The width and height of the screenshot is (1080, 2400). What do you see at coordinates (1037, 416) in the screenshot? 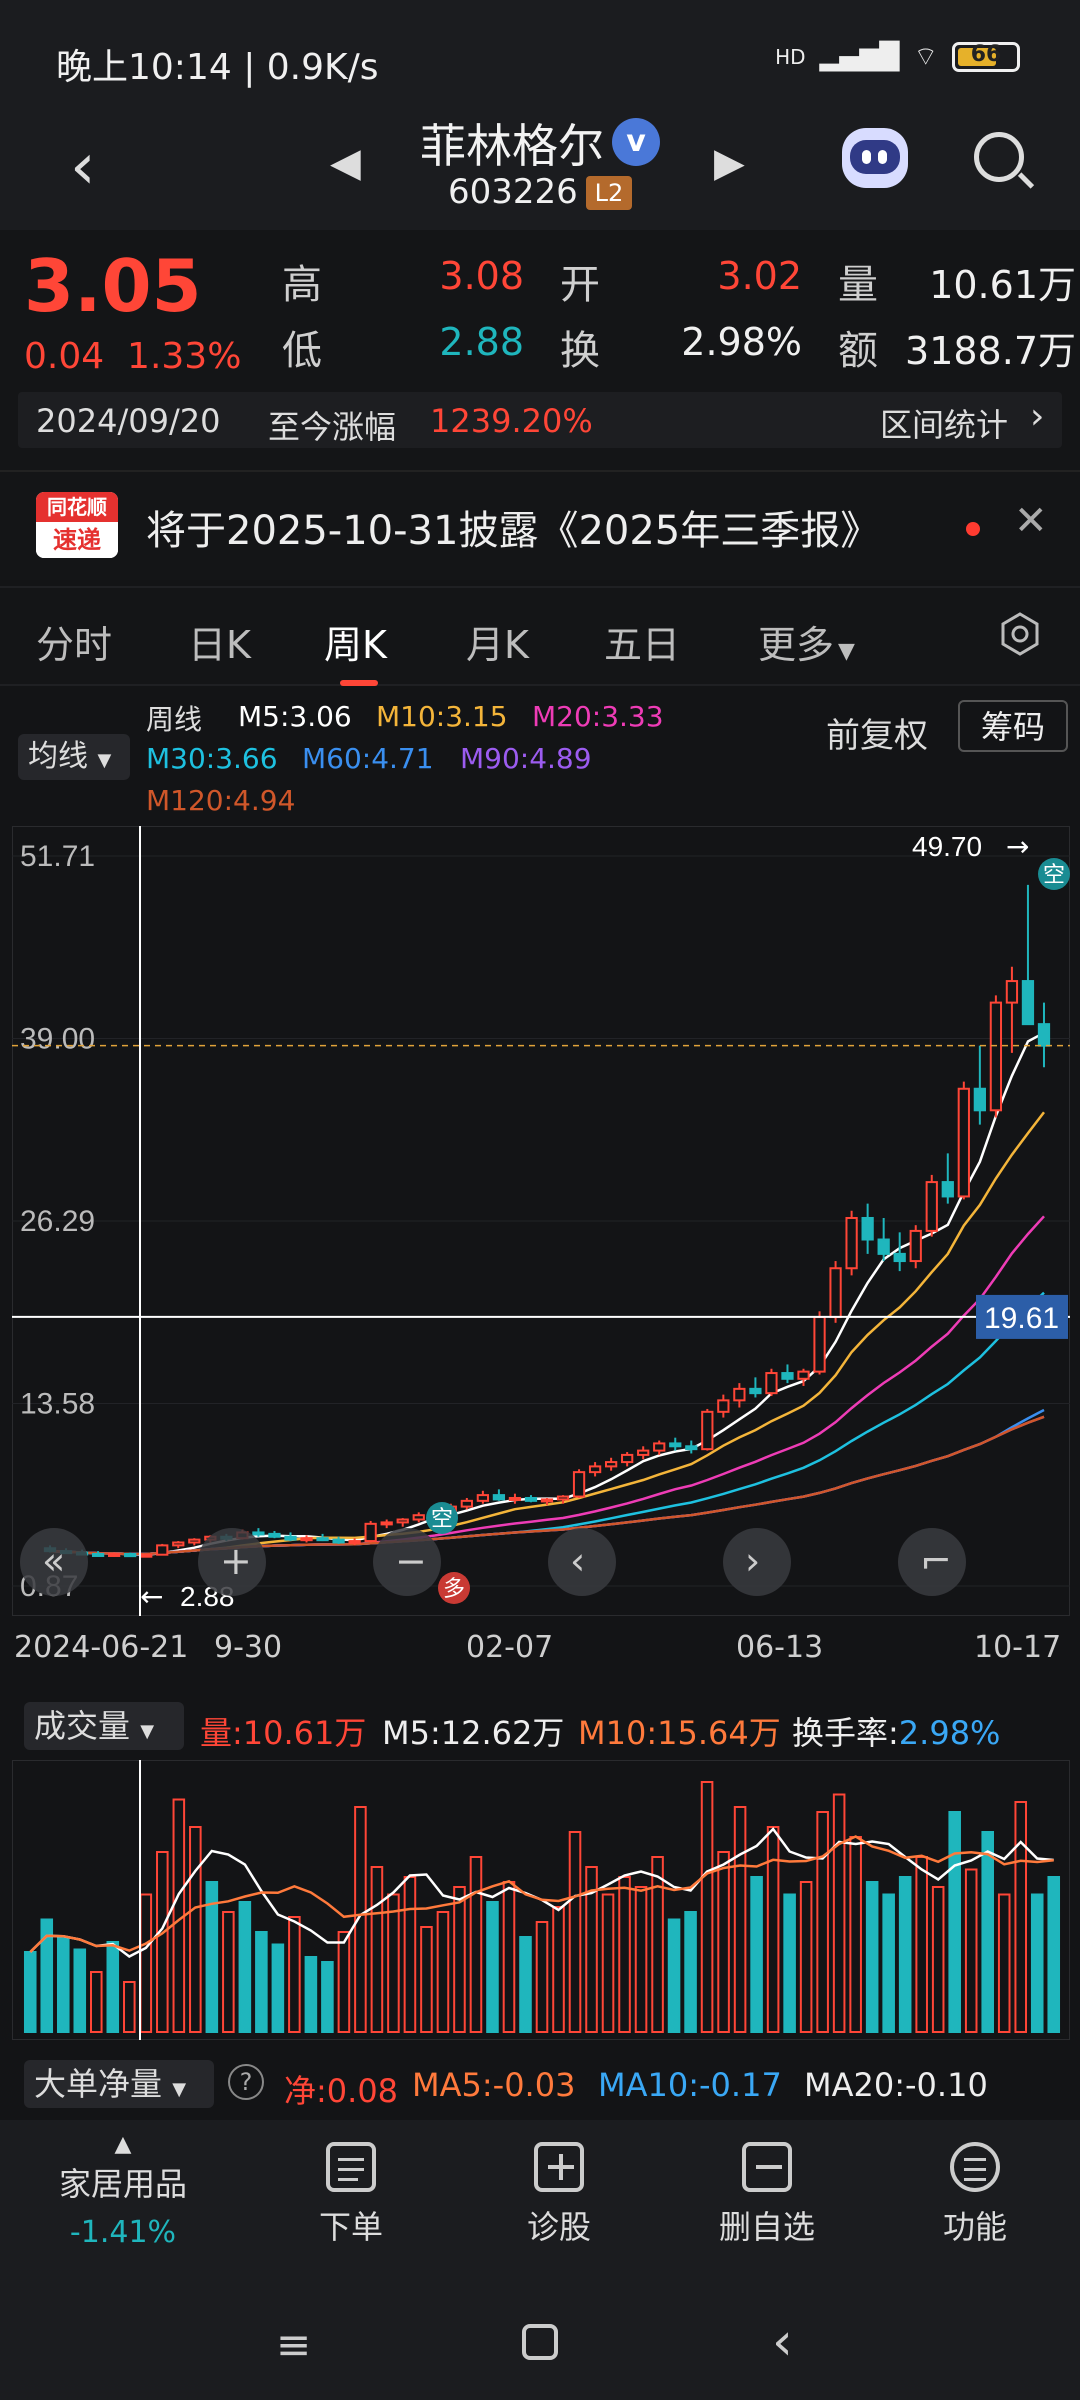
I see `chevron-right-icon: ›` at bounding box center [1037, 416].